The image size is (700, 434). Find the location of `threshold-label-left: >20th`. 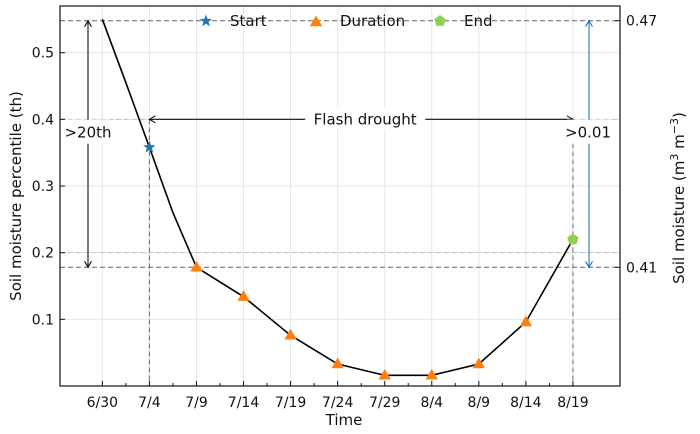

threshold-label-left: >20th is located at coordinates (87, 133).